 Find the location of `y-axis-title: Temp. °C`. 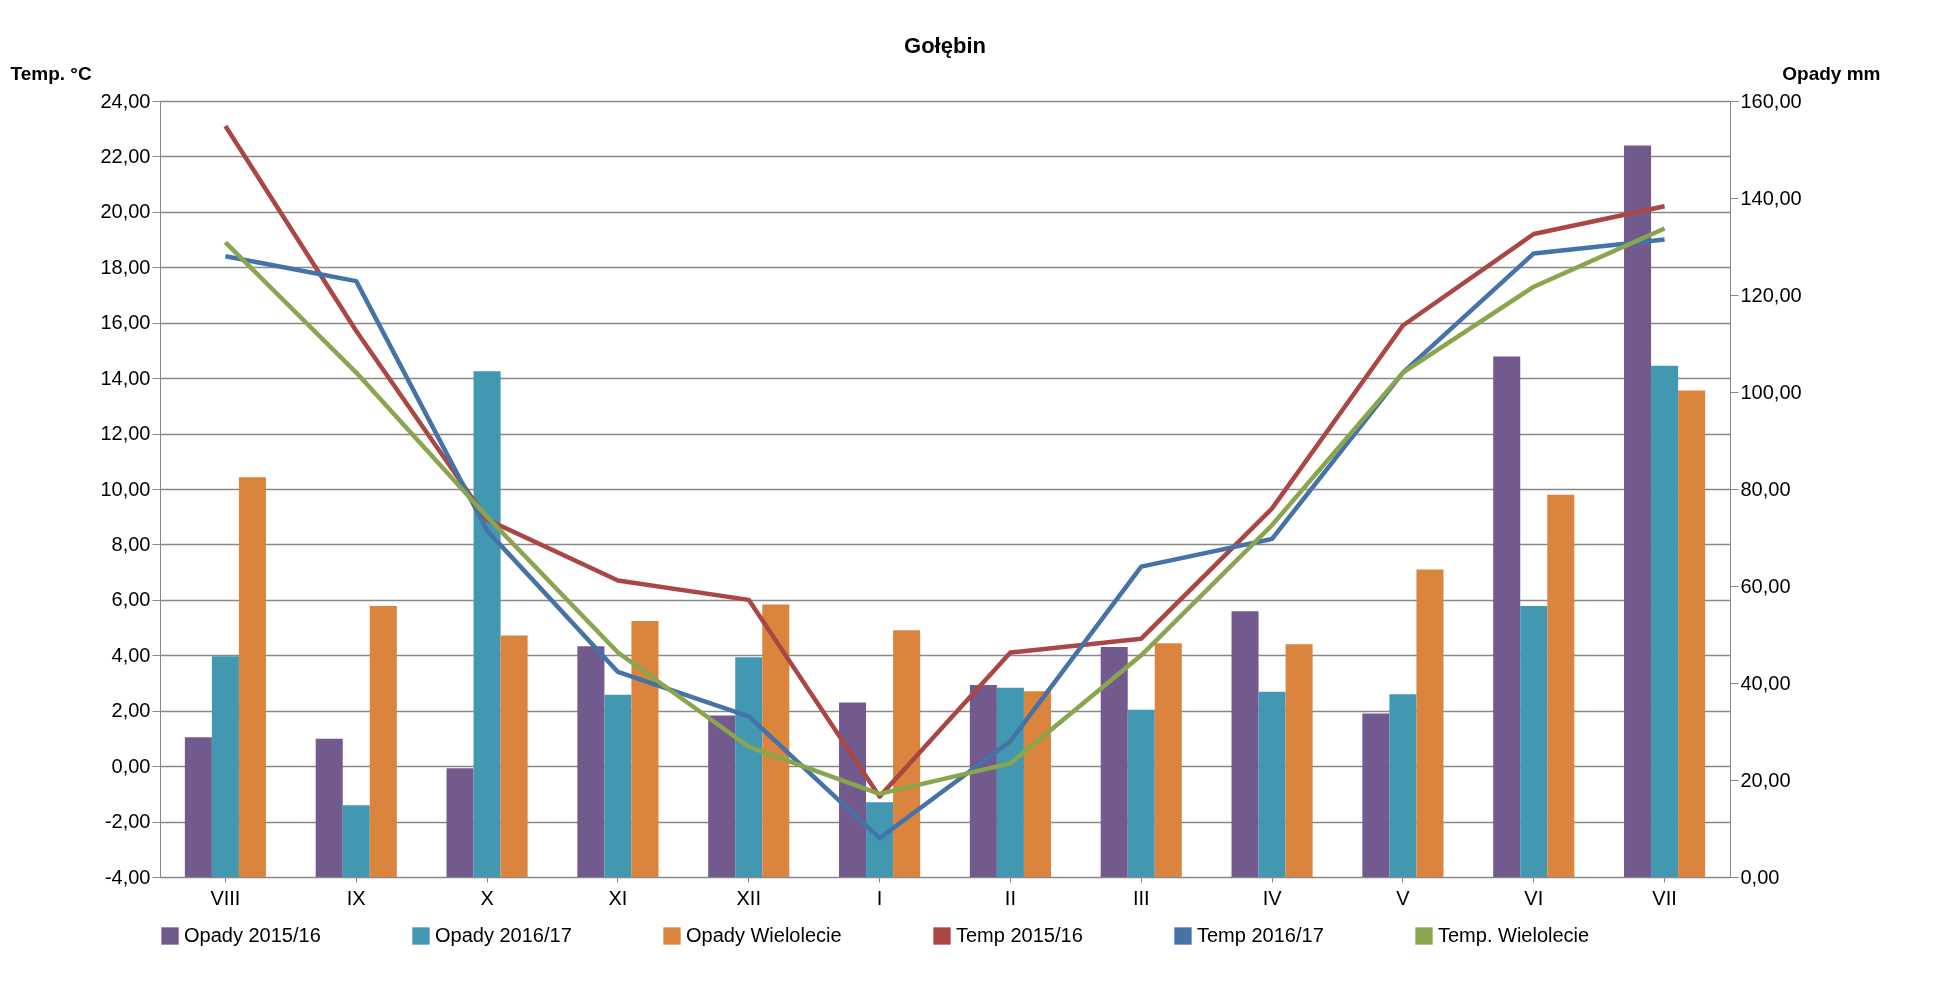

y-axis-title: Temp. °C is located at coordinates (51, 73).